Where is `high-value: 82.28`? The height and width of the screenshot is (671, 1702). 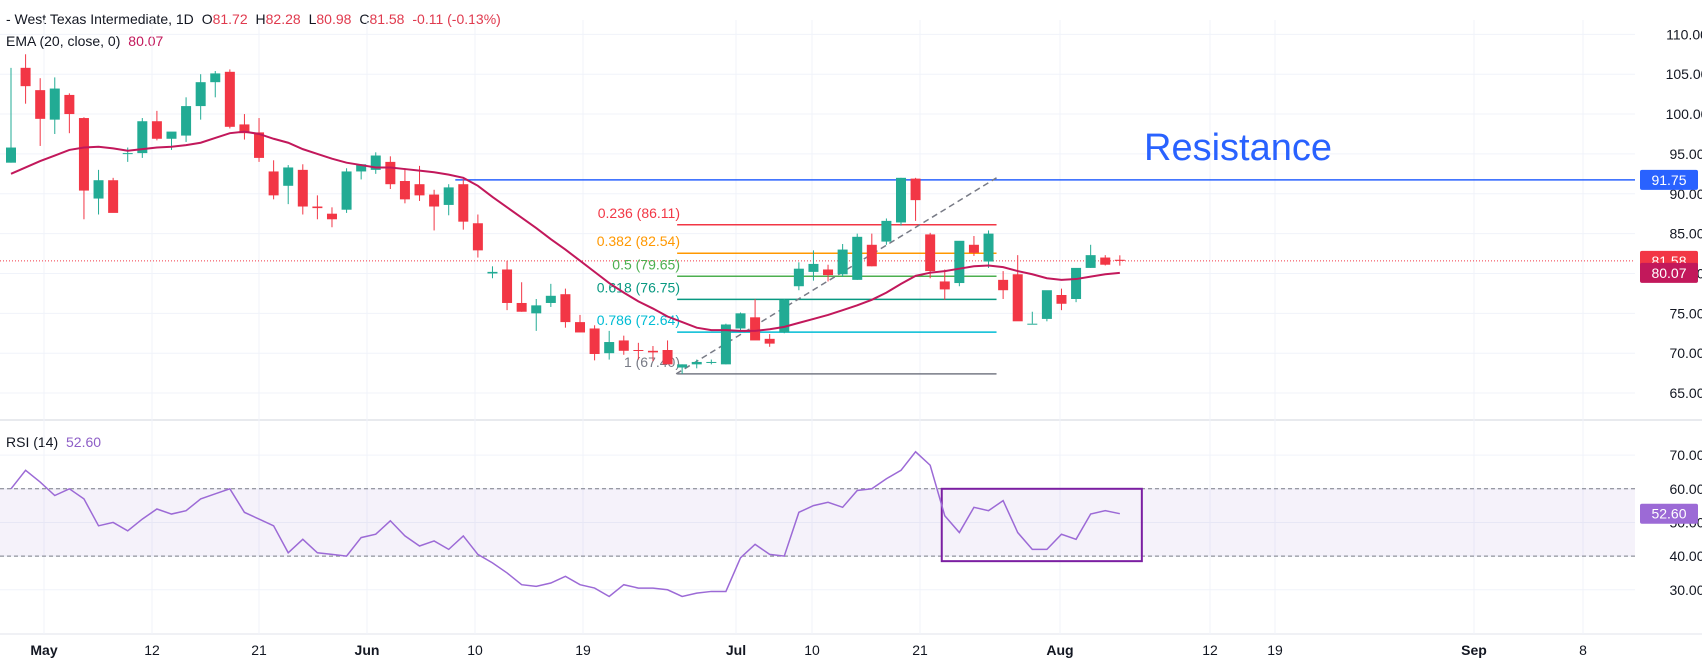 high-value: 82.28 is located at coordinates (283, 19).